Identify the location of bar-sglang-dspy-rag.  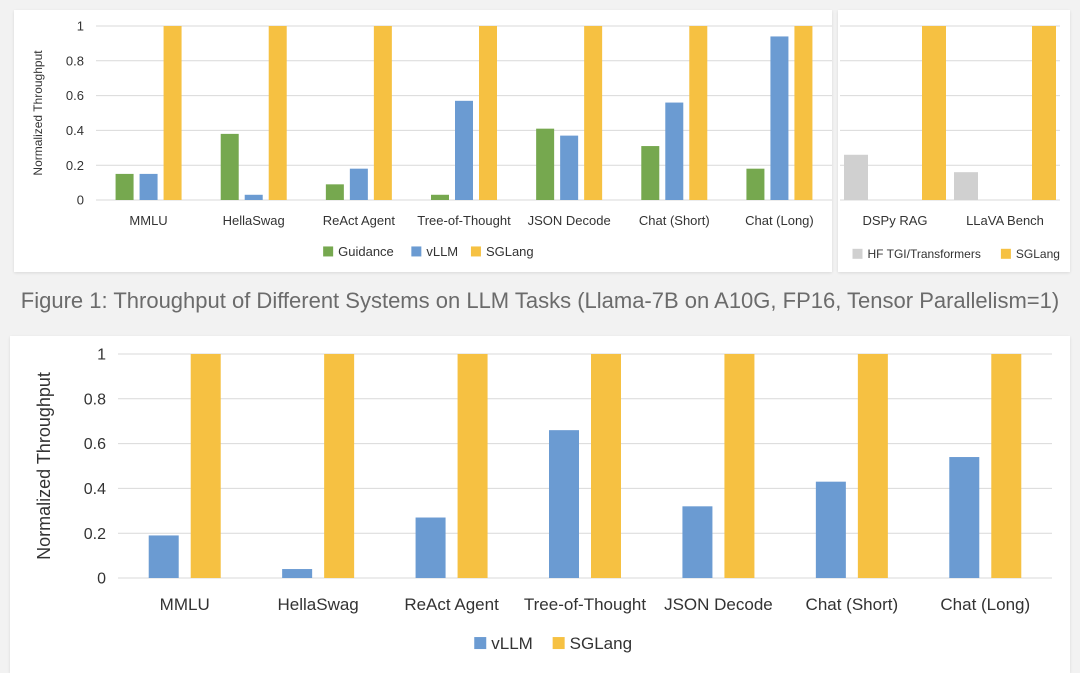
(934, 113).